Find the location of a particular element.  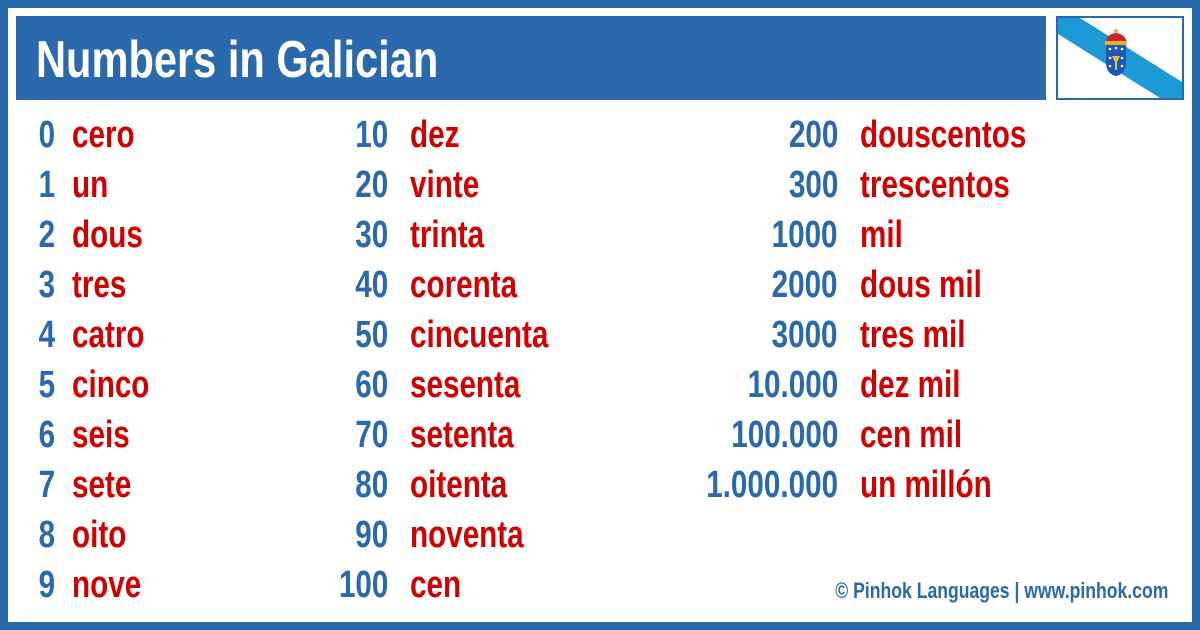

page-title: Numbers in Galician is located at coordinates (237, 60).